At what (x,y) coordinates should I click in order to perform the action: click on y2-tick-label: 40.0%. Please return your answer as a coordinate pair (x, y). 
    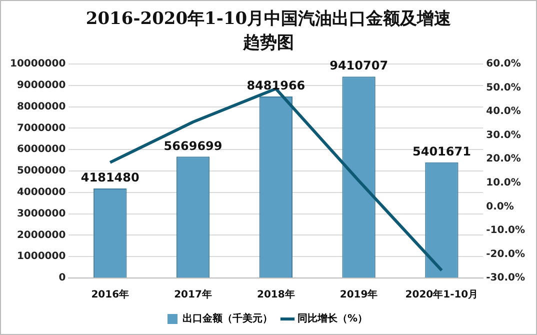
    Looking at the image, I should click on (503, 112).